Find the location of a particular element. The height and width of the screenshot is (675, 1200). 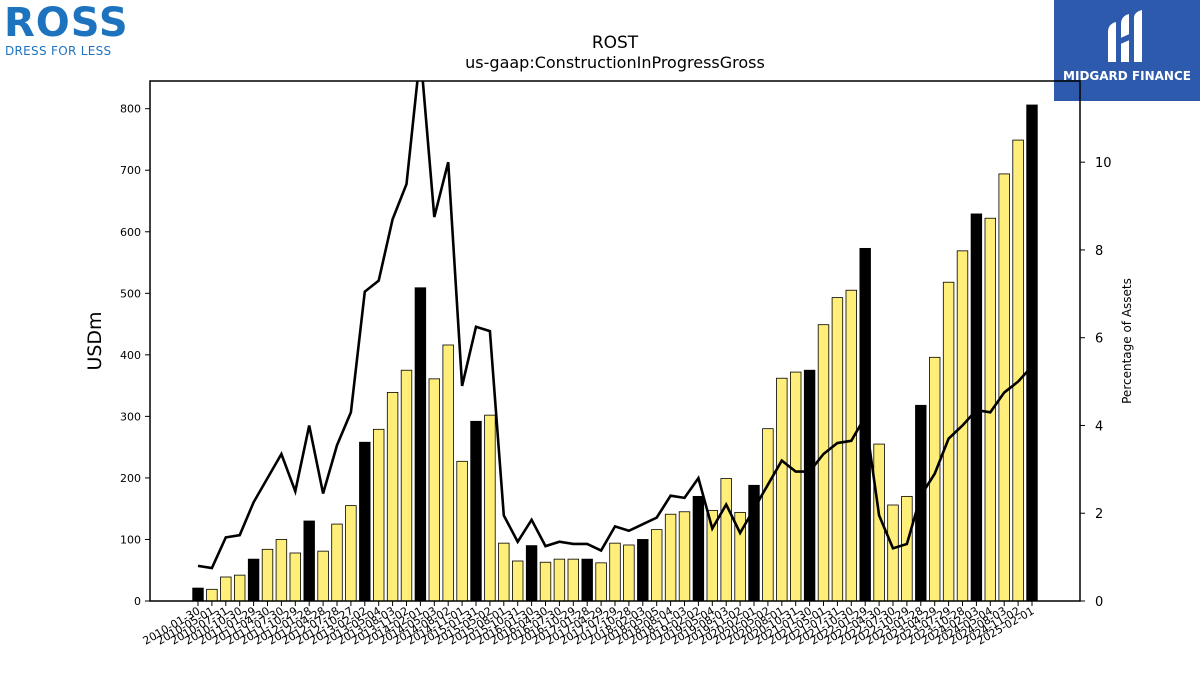

y2-tick-label: 8 is located at coordinates (1099, 251).